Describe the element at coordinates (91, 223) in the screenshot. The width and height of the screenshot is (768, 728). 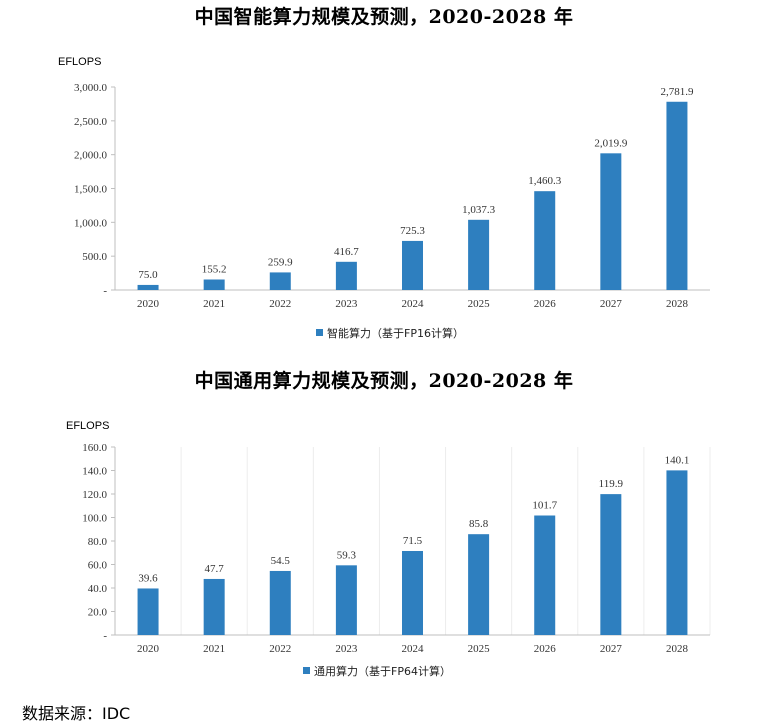
I see `y-tick-label: 1,000.0` at that location.